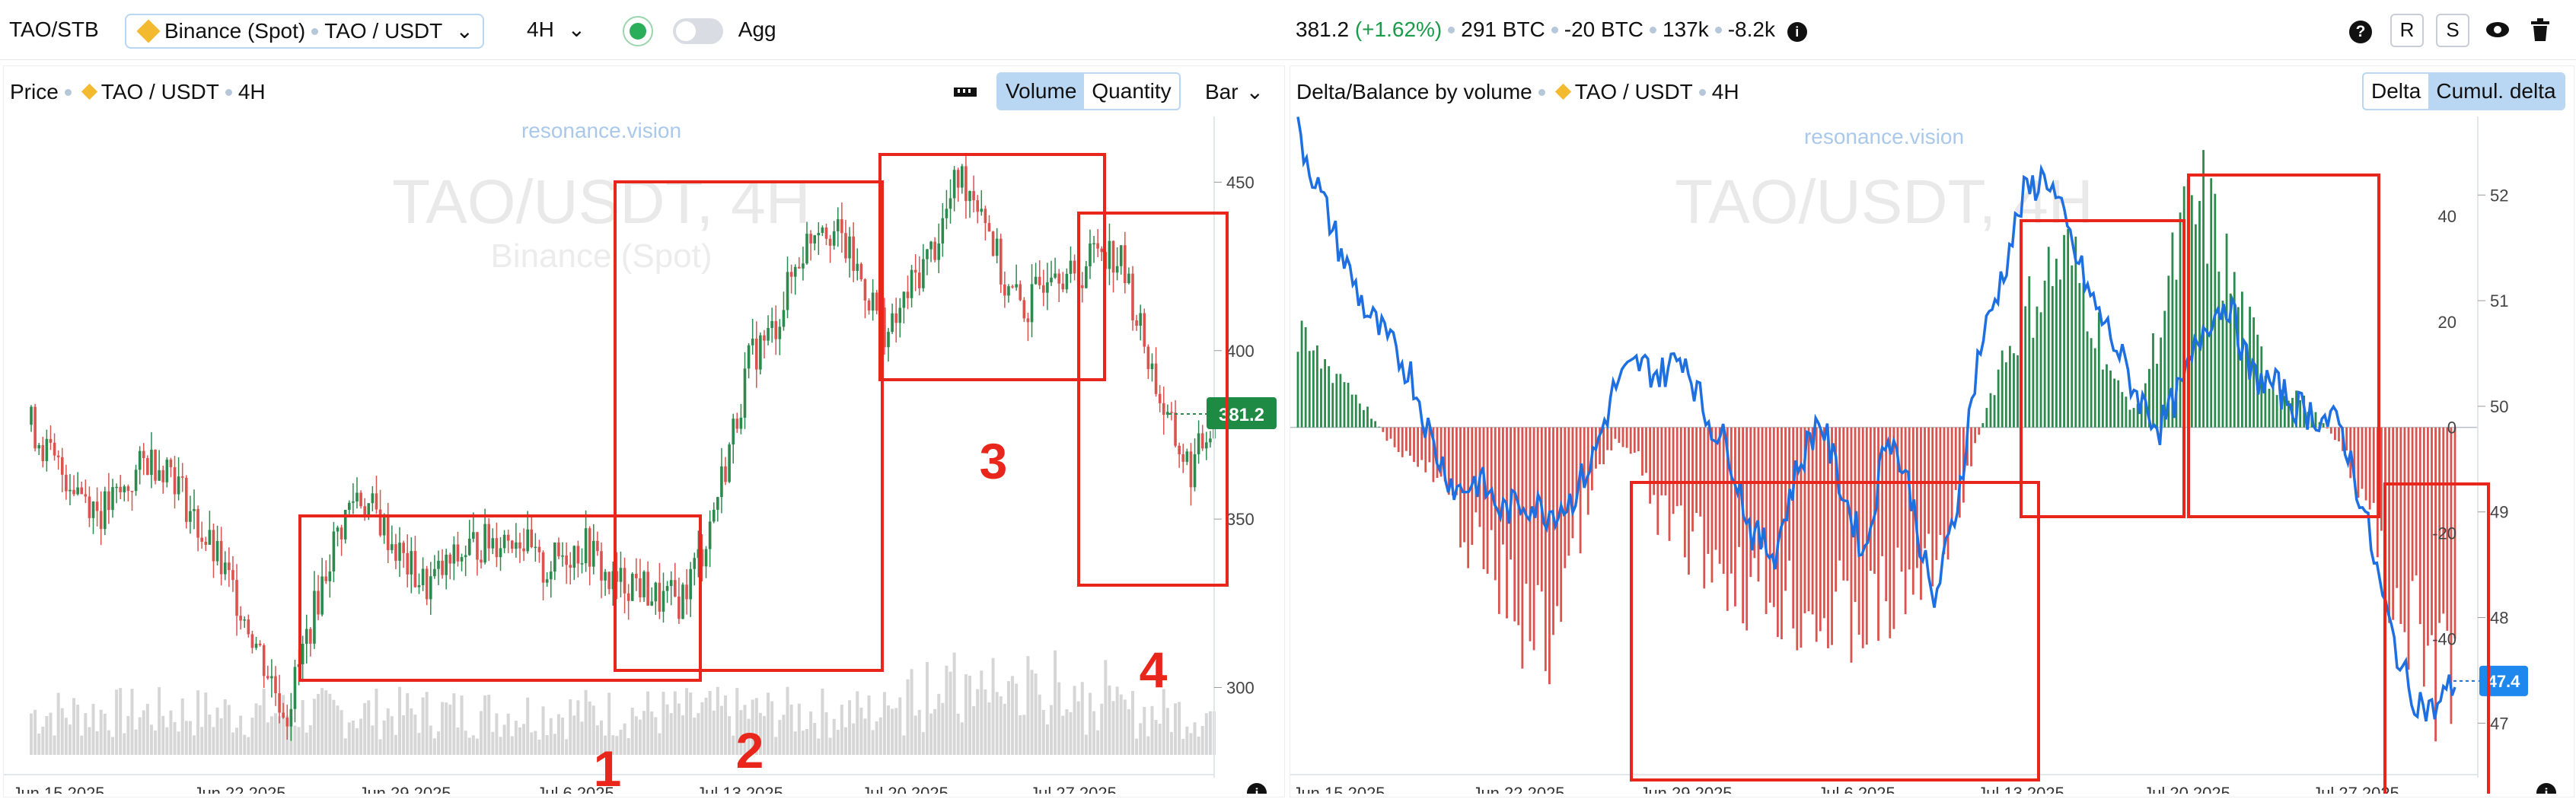 This screenshot has width=2576, height=799. Describe the element at coordinates (305, 31) in the screenshot. I see `exchange-pair-selector: Binance (Spot) TAO / USDT ⌄` at that location.